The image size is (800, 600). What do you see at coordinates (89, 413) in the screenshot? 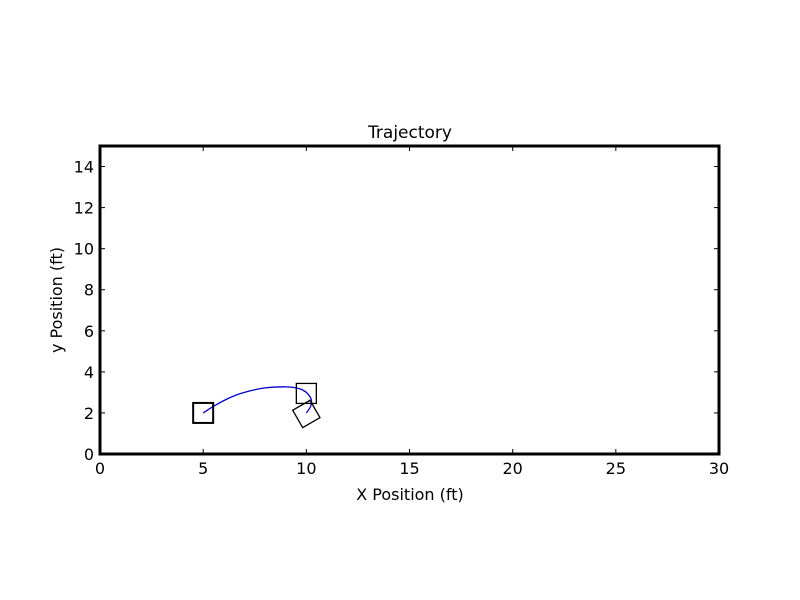
I see `y-tick-label: 2` at bounding box center [89, 413].